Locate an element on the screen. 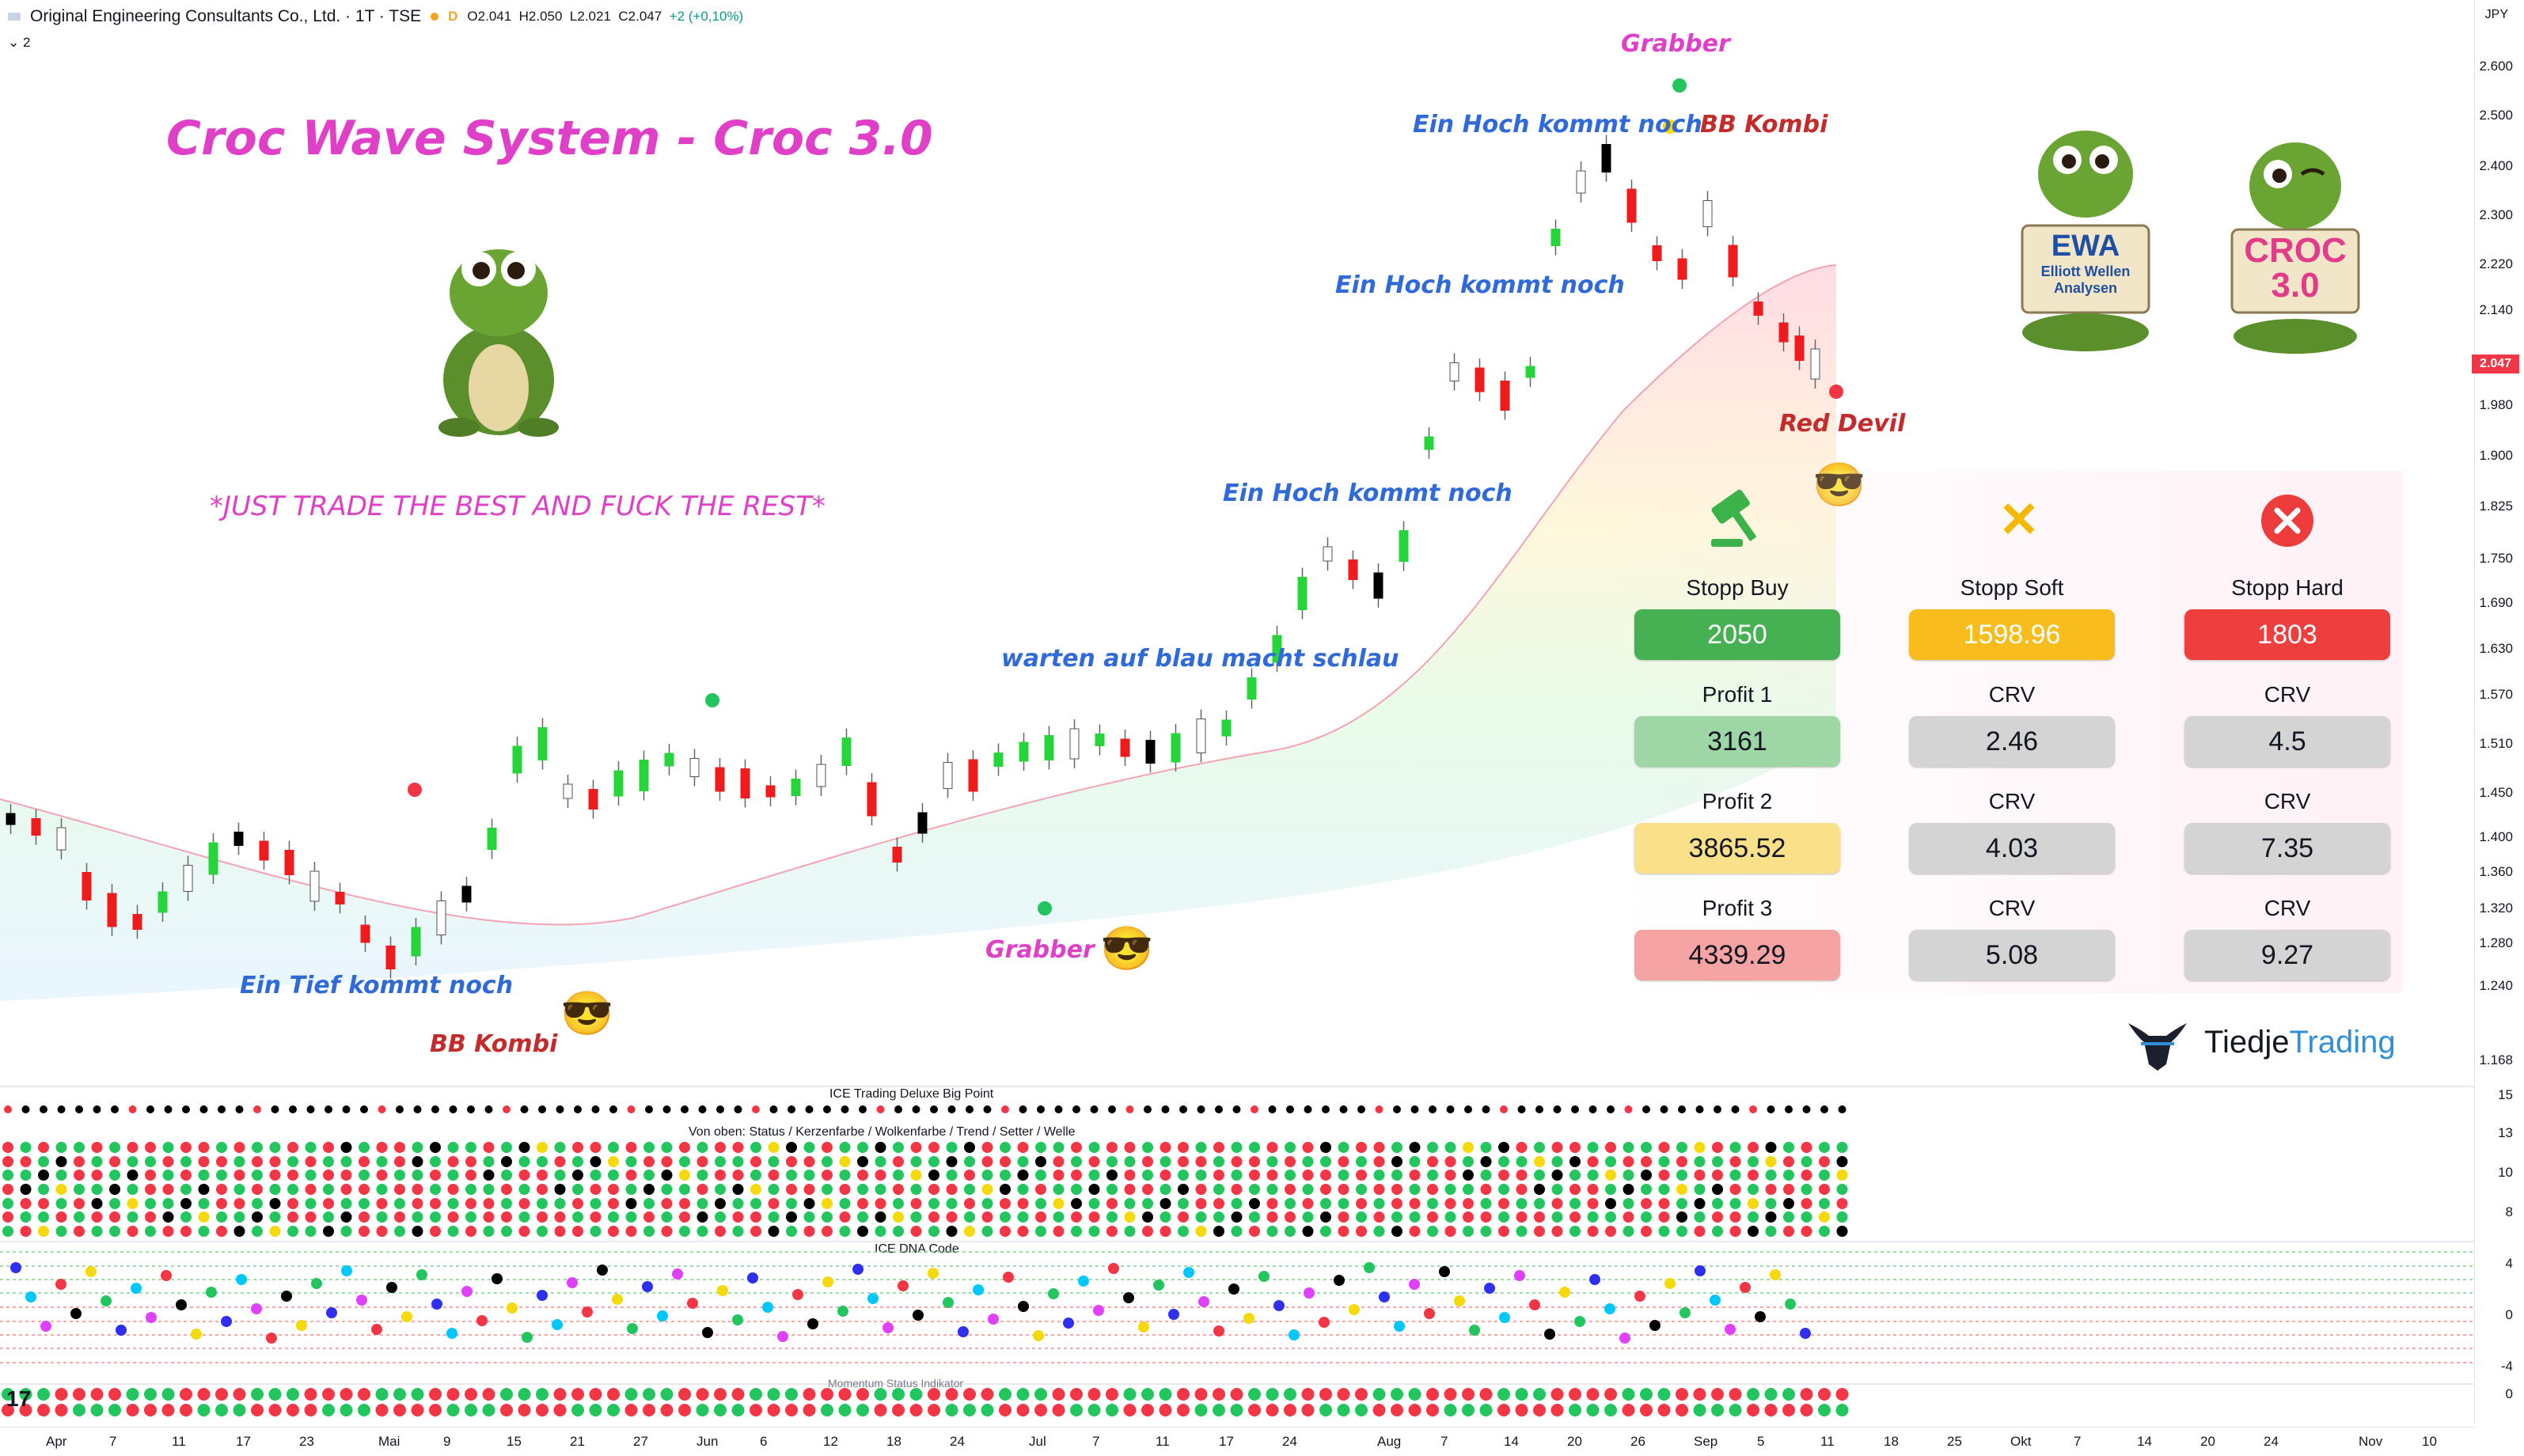 The height and width of the screenshot is (1456, 2524). time-tick: 7 is located at coordinates (113, 1441).